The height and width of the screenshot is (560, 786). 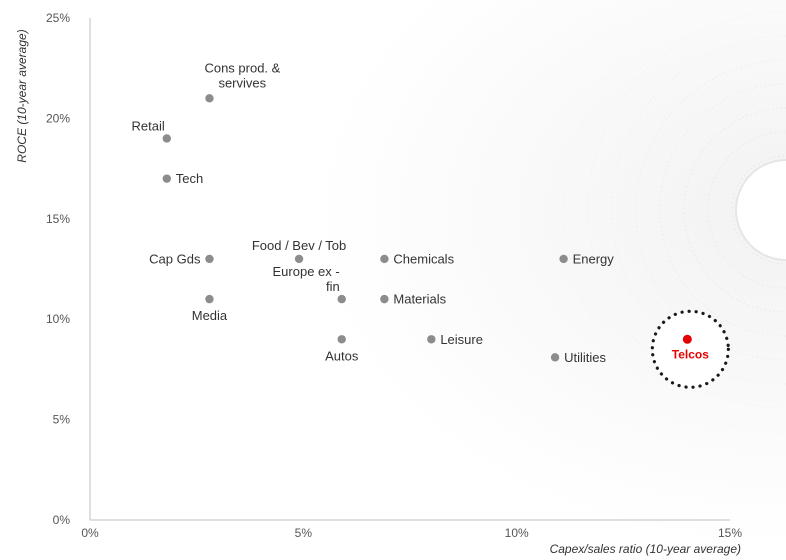 What do you see at coordinates (189, 178) in the screenshot?
I see `data-point-label: Tech` at bounding box center [189, 178].